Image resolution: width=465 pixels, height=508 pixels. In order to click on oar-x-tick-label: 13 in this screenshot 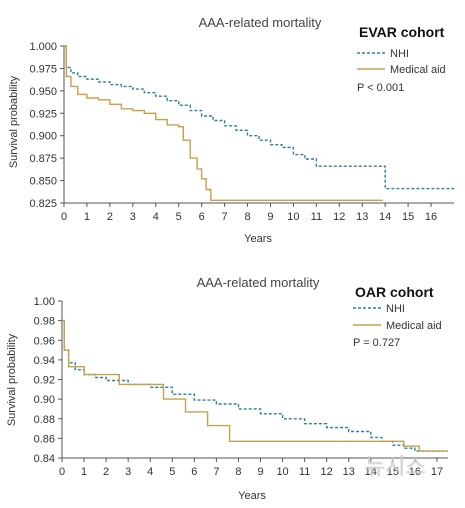, I will do `click(349, 472)`.